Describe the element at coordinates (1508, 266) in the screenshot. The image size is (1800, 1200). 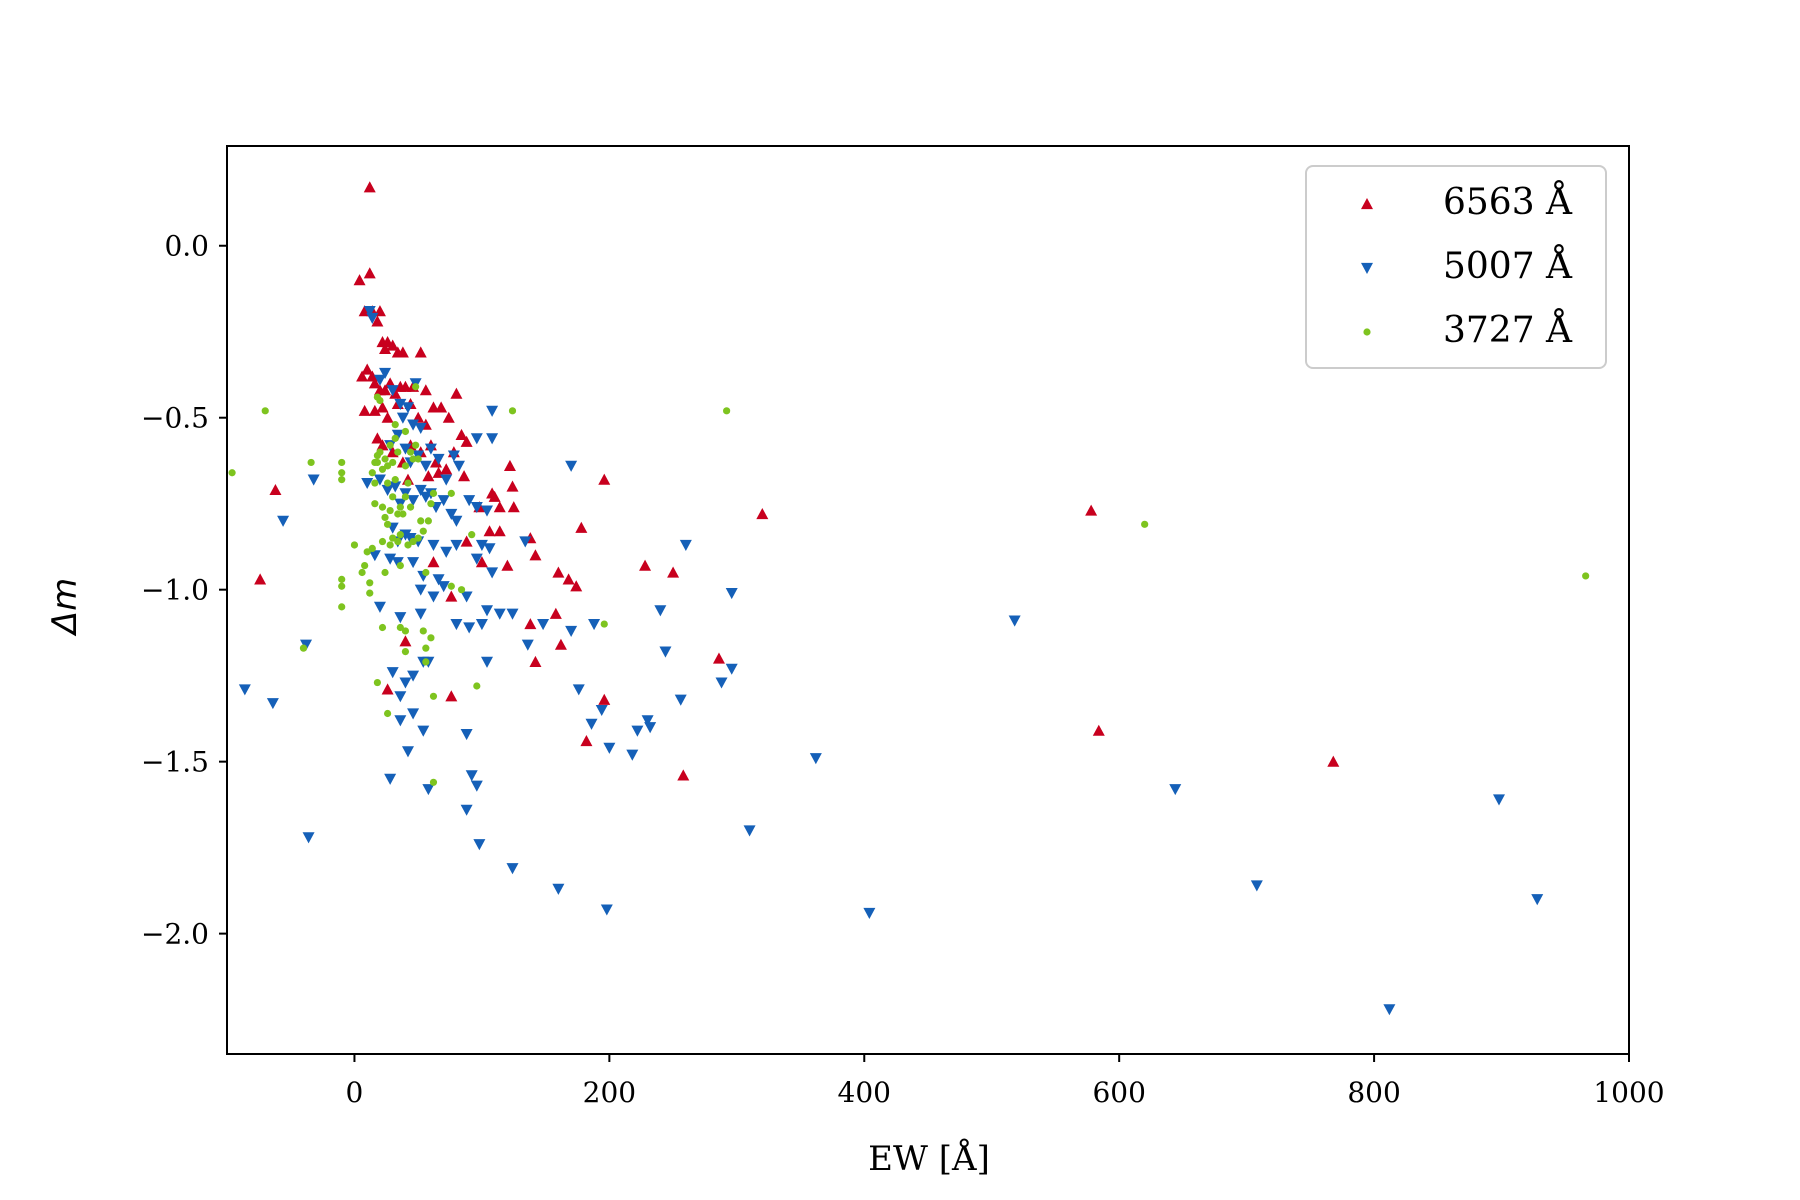
I see `legend-label-5007: 5007 Å` at that location.